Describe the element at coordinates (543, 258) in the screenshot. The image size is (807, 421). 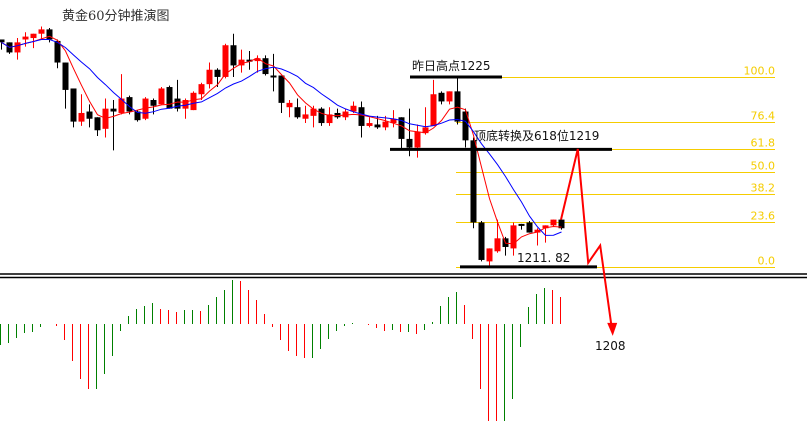
I see `low-price-label: 1211. 82` at that location.